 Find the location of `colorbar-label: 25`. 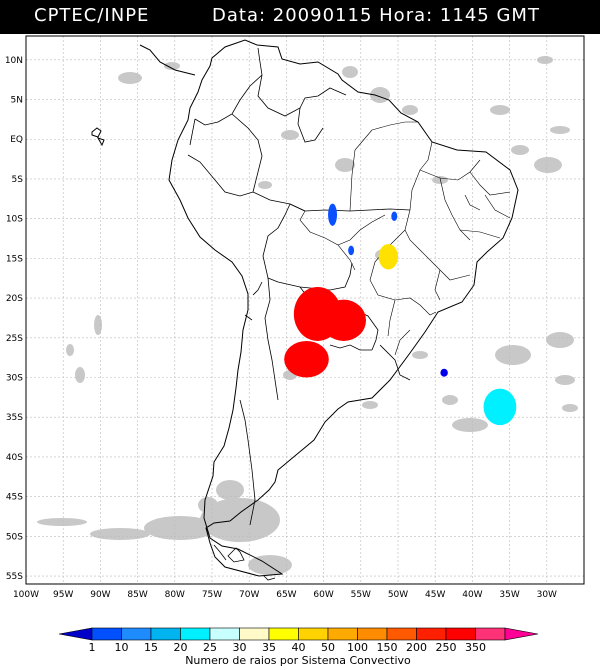

colorbar-label: 25 is located at coordinates (210, 647).